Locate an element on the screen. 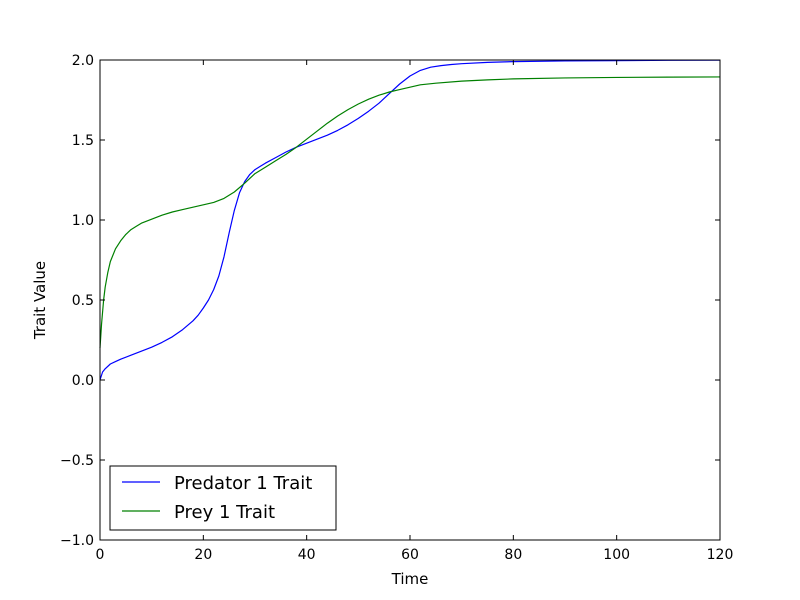 The image size is (800, 600). x-tick-label: 80 is located at coordinates (513, 555).